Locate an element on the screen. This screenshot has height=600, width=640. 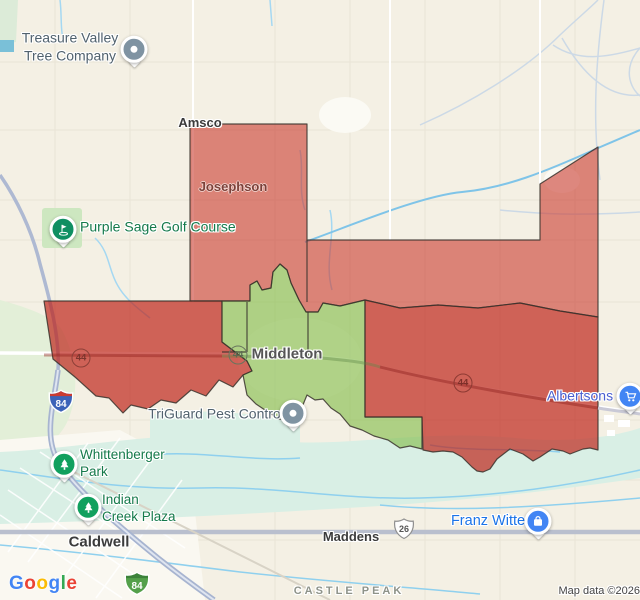
us-26-shield-icon: 26 is located at coordinates (404, 531).